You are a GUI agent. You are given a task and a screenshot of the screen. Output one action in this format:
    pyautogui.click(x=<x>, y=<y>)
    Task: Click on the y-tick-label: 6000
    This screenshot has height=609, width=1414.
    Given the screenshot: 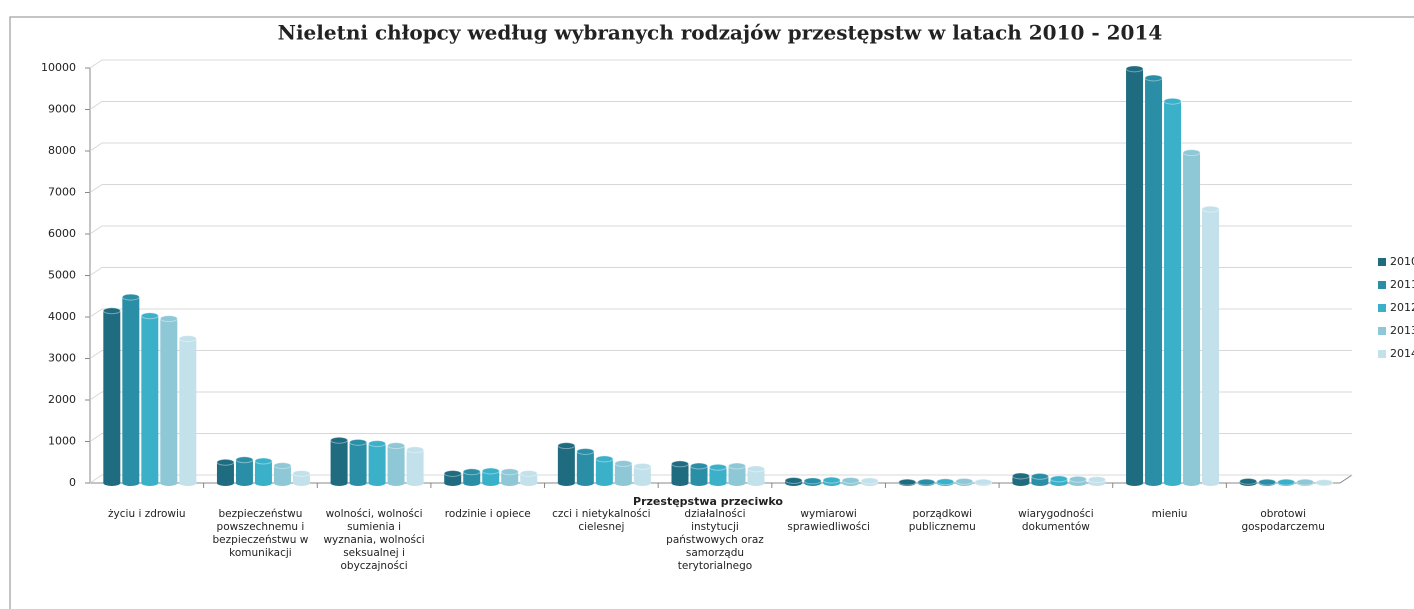 What is the action you would take?
    pyautogui.click(x=62, y=233)
    